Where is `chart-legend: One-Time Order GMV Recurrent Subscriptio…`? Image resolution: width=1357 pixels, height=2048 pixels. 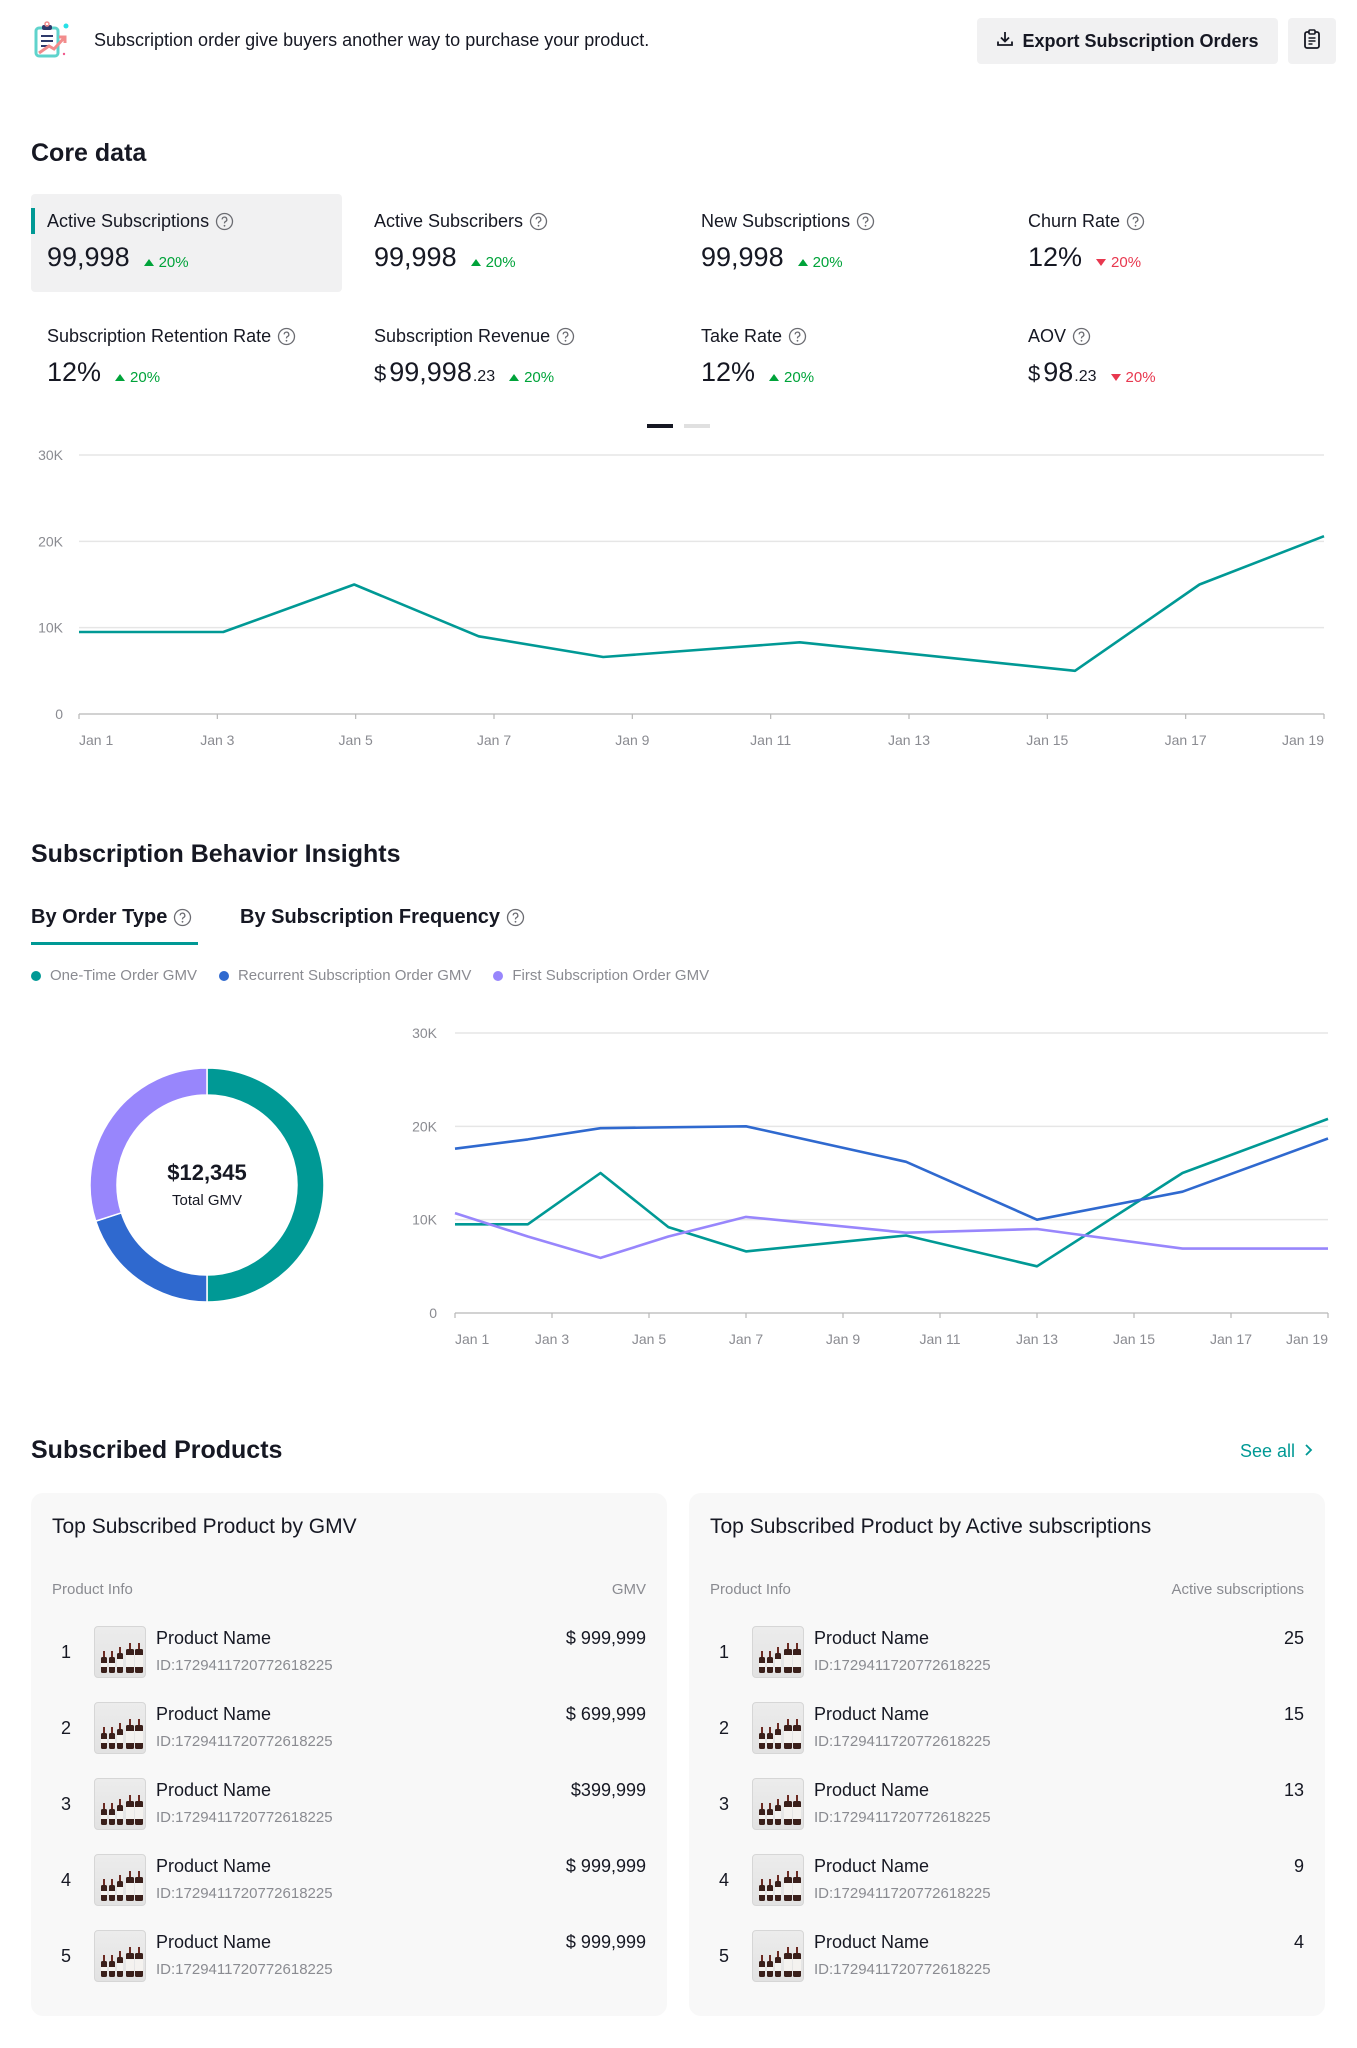
chart-legend: One-Time Order GMV Recurrent Subscriptio… is located at coordinates (370, 975).